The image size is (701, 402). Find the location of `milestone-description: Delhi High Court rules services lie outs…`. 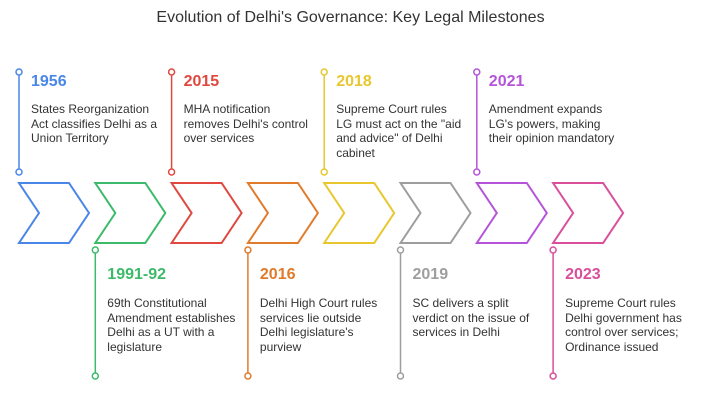

milestone-description: Delhi High Court rules services lie outs… is located at coordinates (318, 325).